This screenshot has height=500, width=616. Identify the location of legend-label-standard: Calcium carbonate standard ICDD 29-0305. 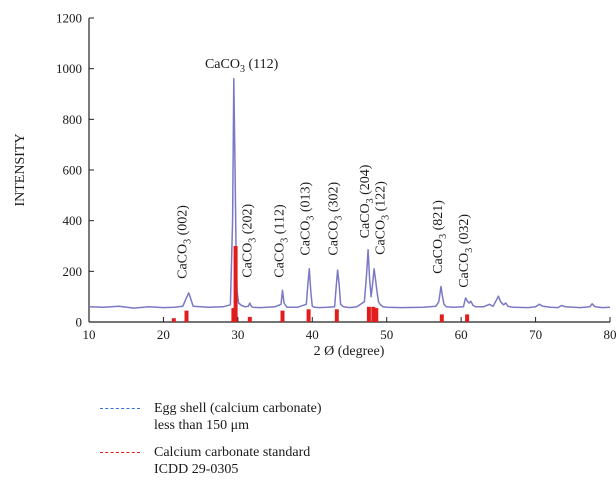
(232, 461).